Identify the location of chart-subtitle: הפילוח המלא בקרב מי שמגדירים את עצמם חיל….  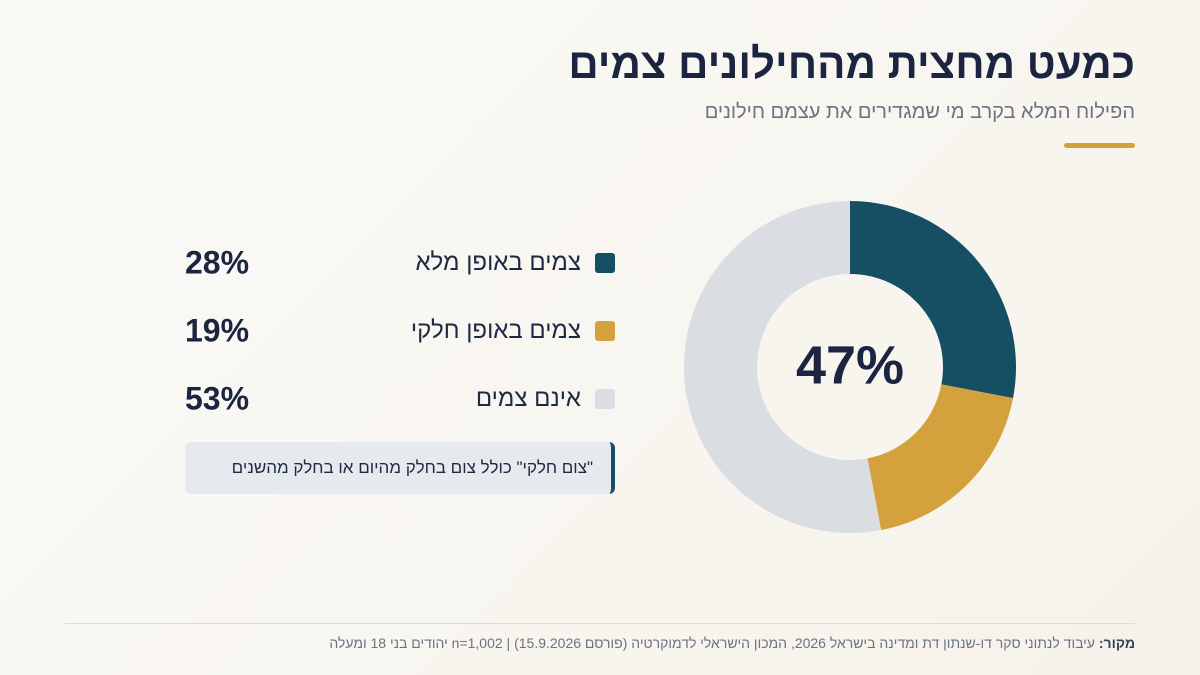
(919, 112).